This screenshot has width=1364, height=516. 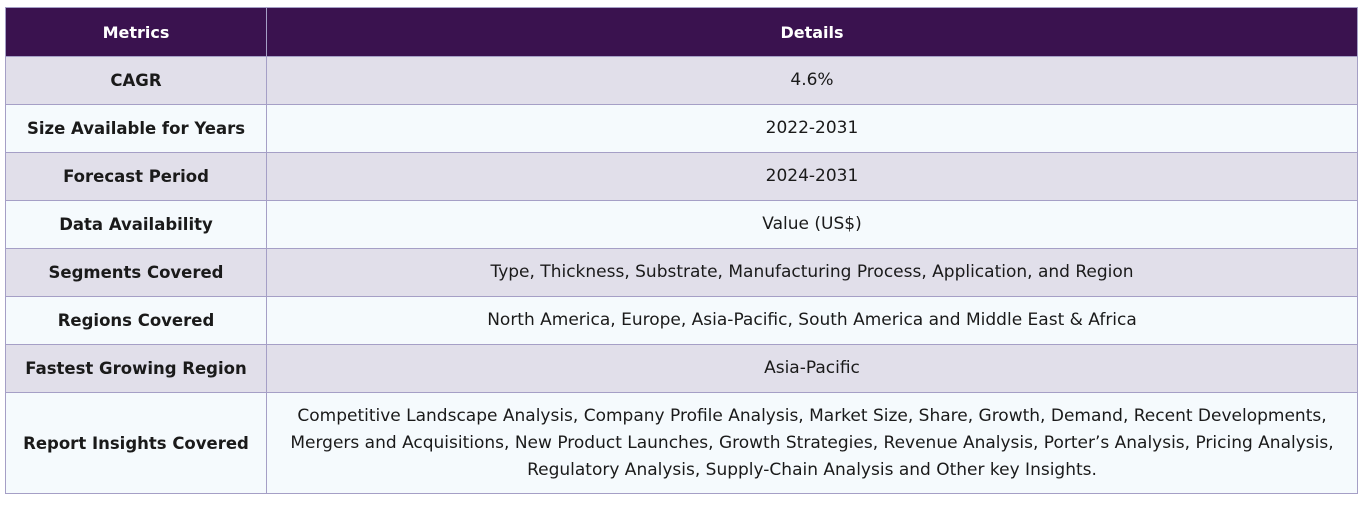 I want to click on header-details: Details, so click(x=812, y=32).